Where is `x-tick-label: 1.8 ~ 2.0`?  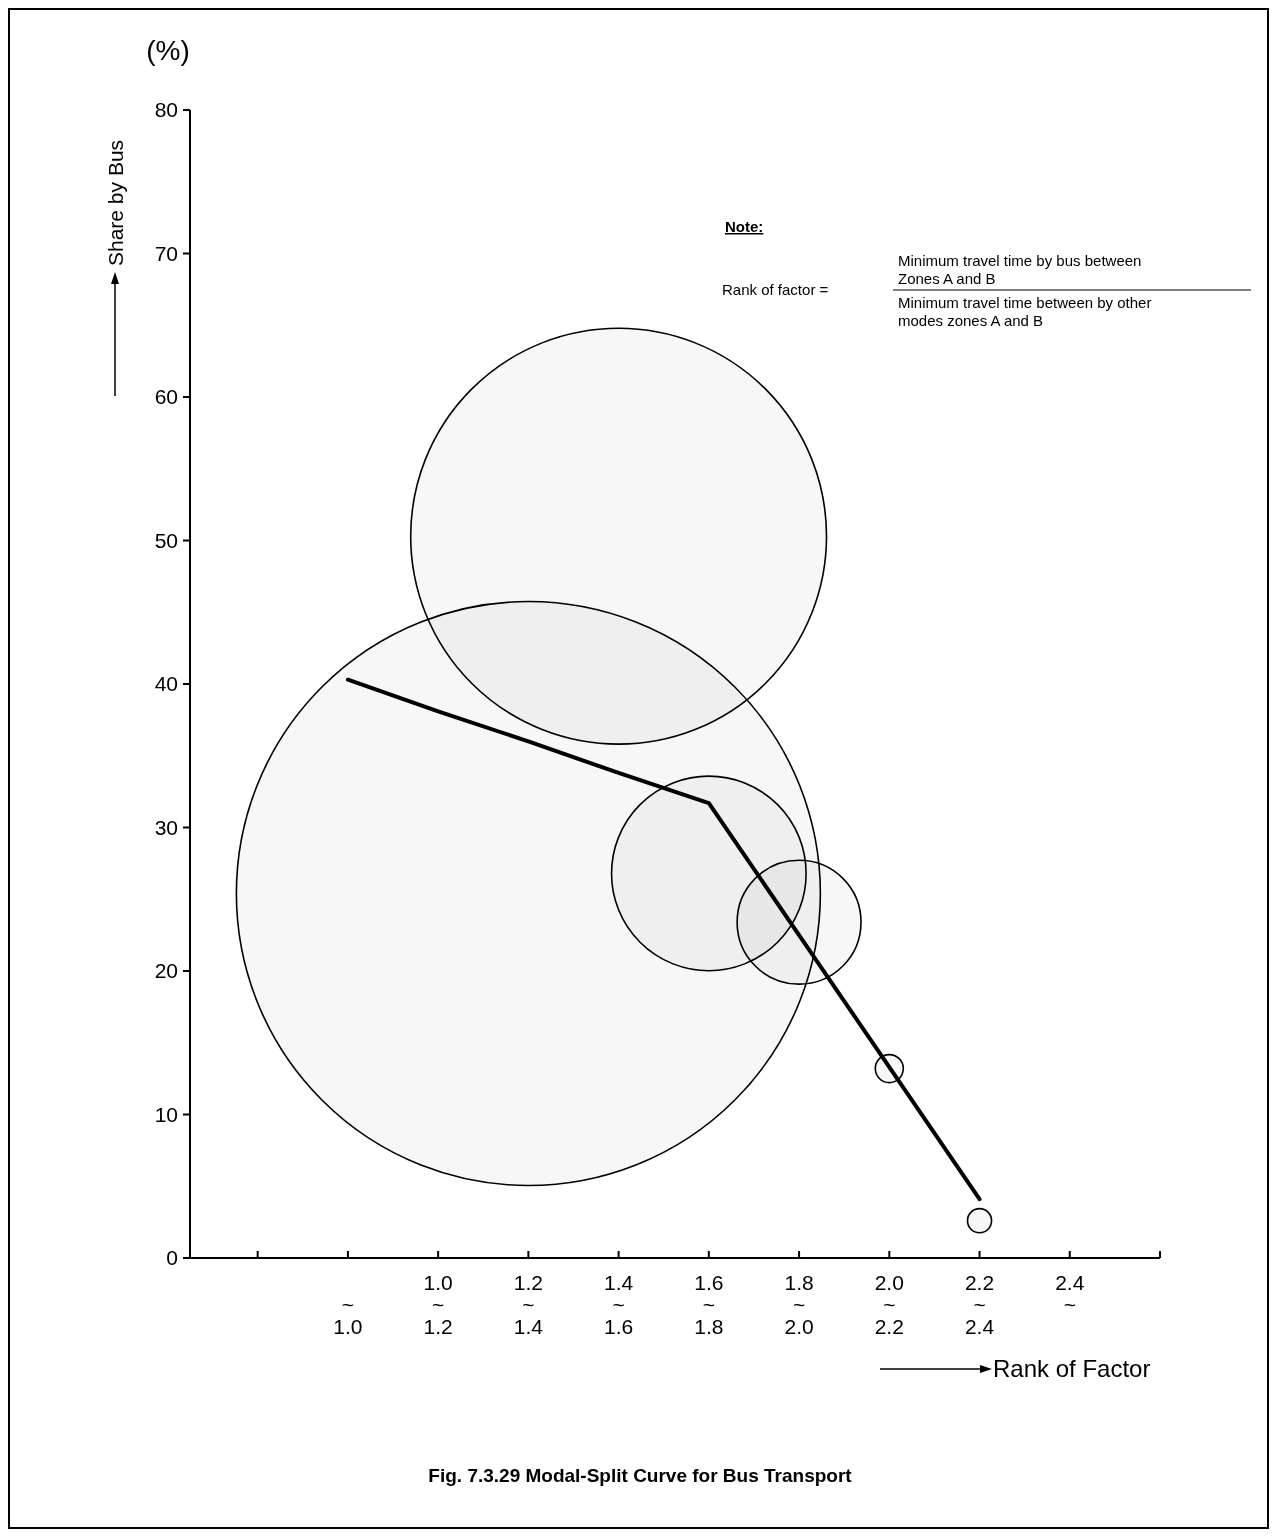 x-tick-label: 1.8 ~ 2.0 is located at coordinates (799, 1304).